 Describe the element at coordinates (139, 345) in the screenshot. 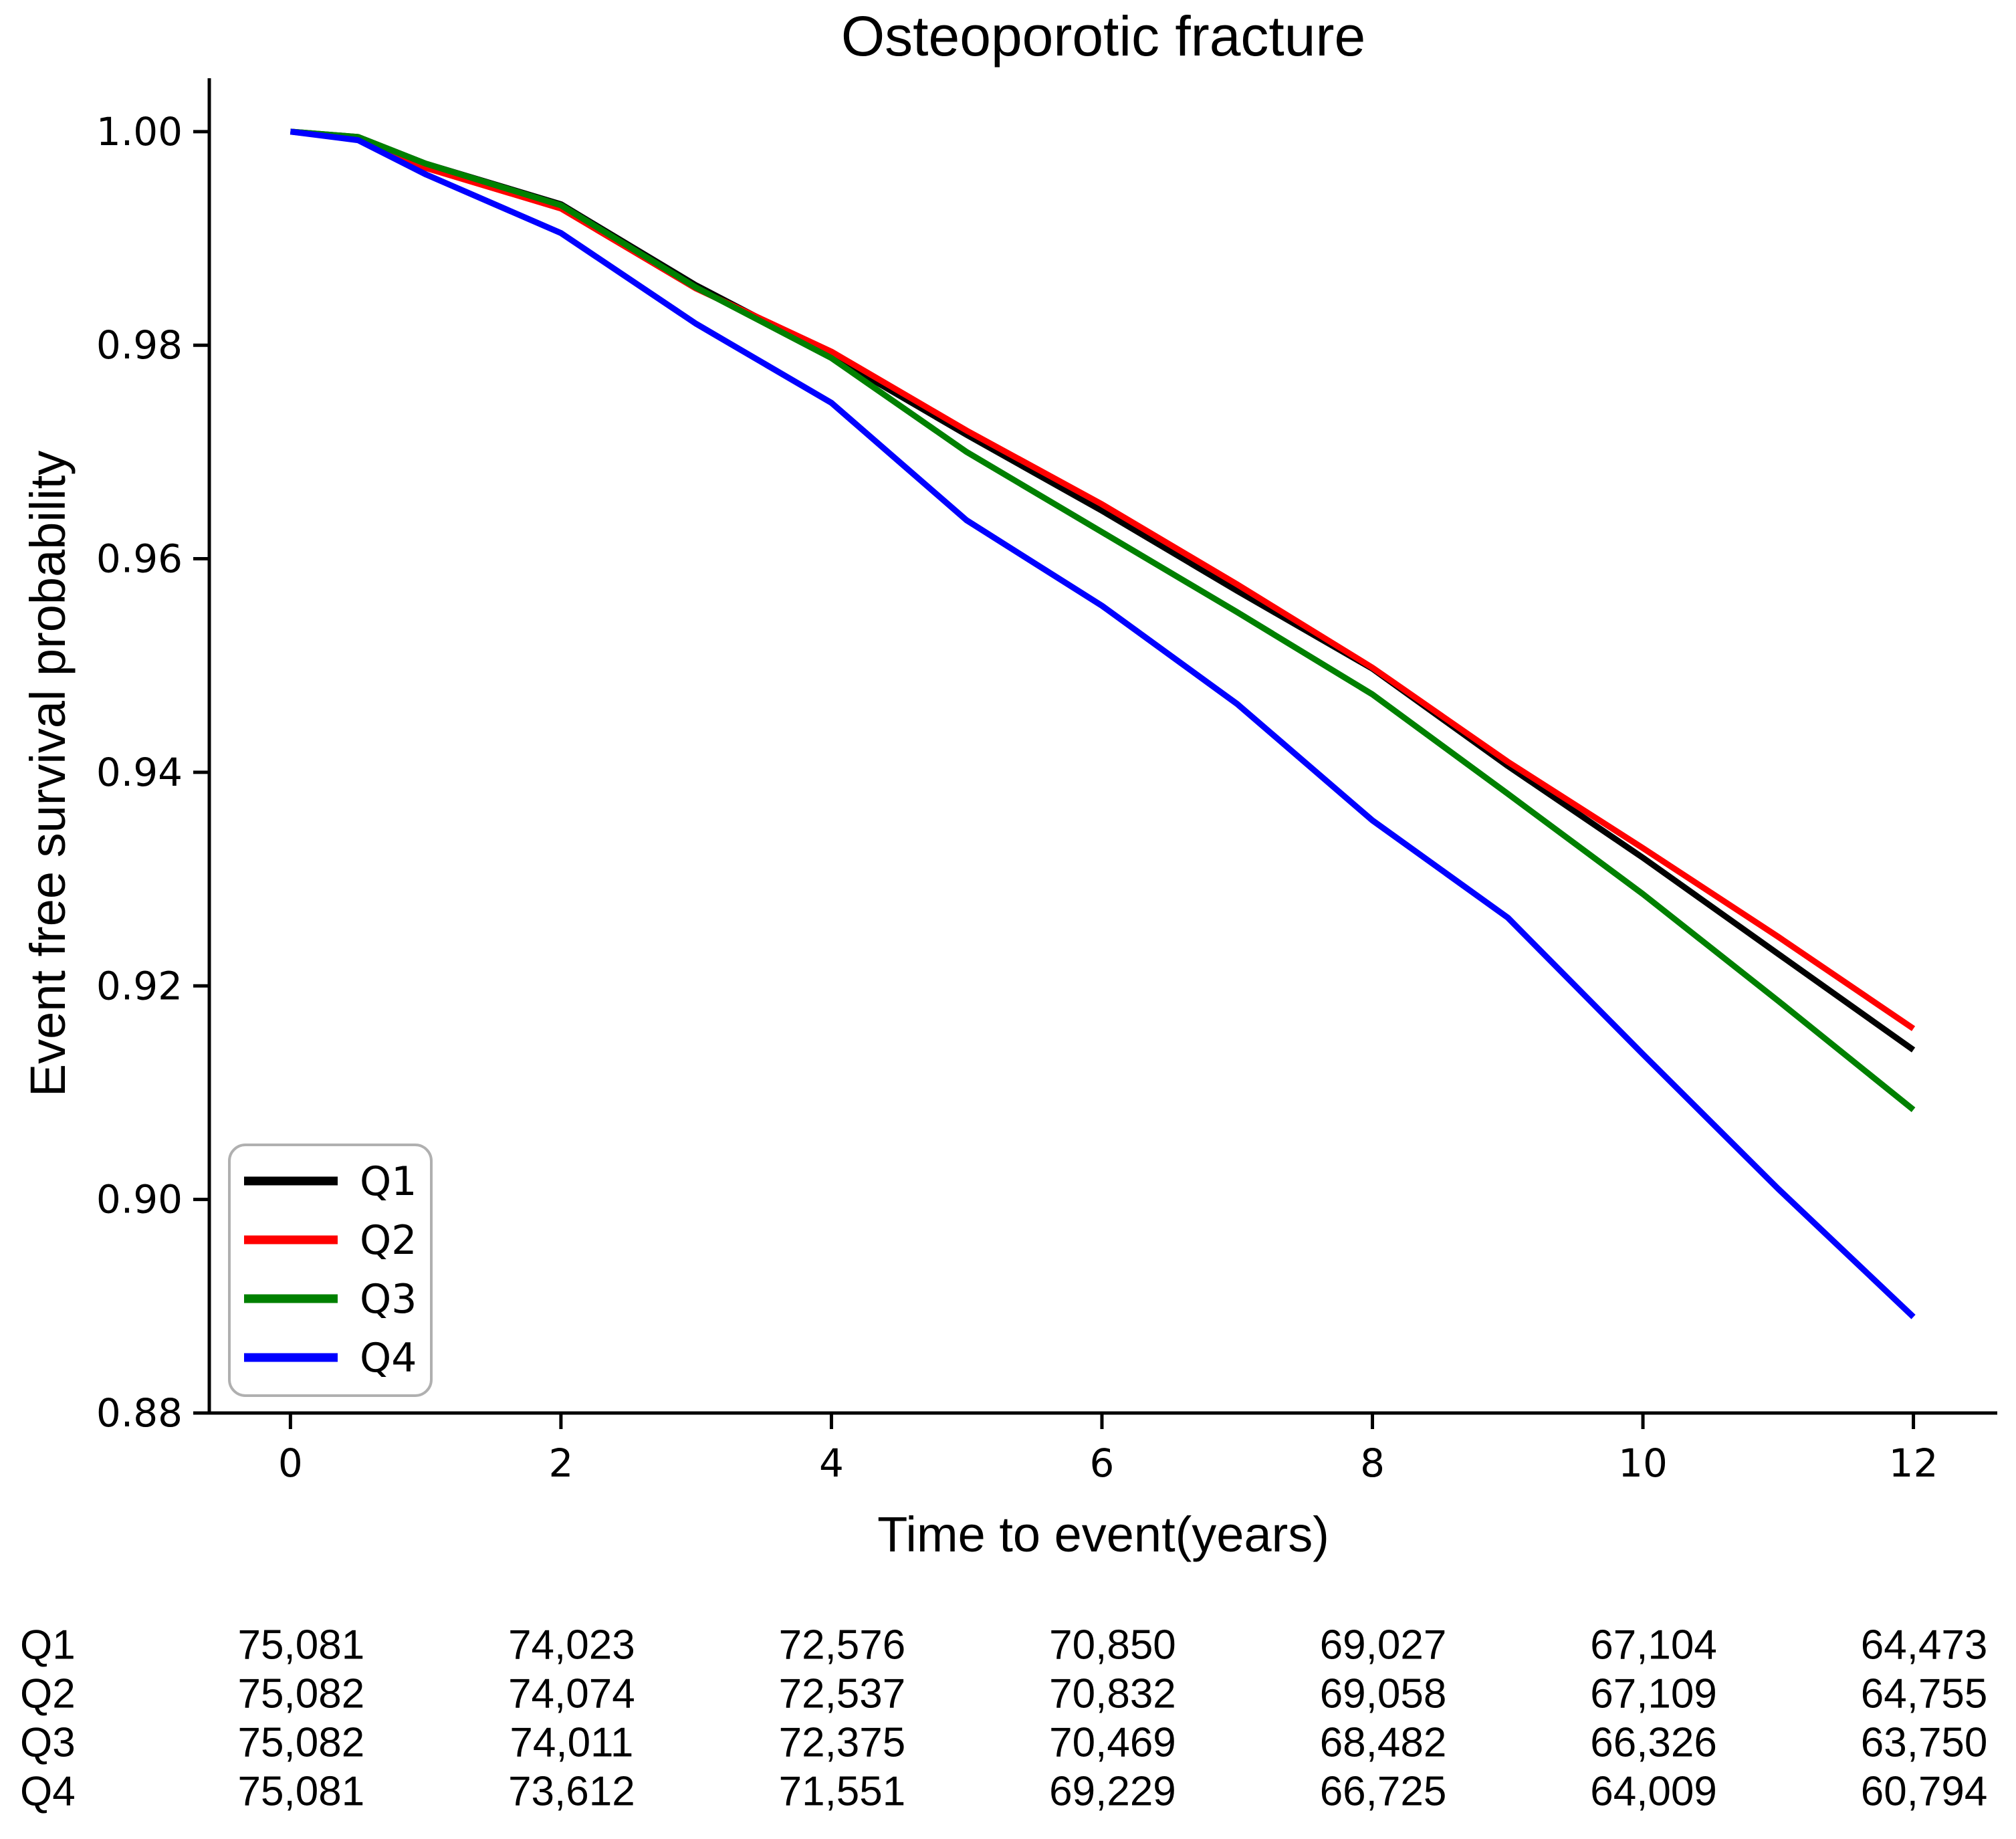

I see `y-tick-label: 0.98` at that location.